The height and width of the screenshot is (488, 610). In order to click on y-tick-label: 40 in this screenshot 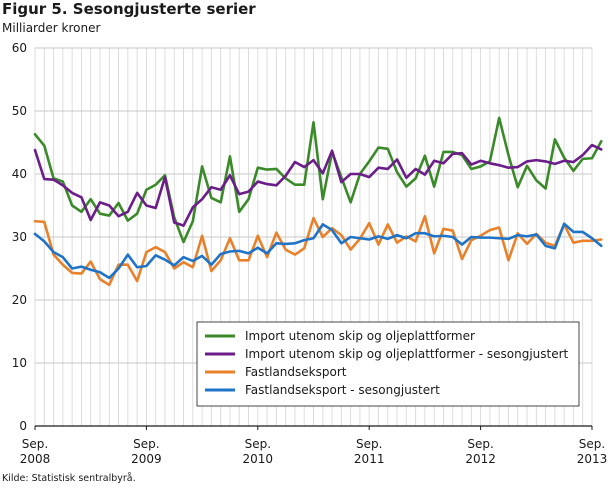, I will do `click(19, 174)`.